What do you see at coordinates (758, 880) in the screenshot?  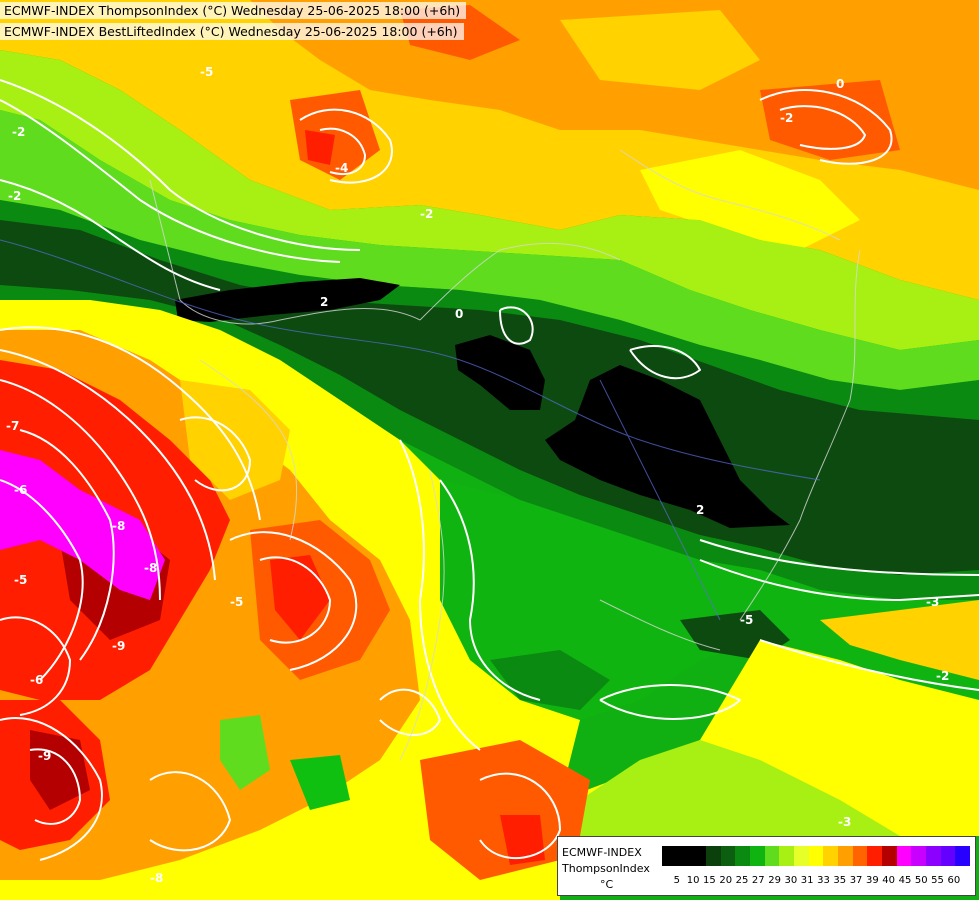 I see `legend-tick-label: 27` at bounding box center [758, 880].